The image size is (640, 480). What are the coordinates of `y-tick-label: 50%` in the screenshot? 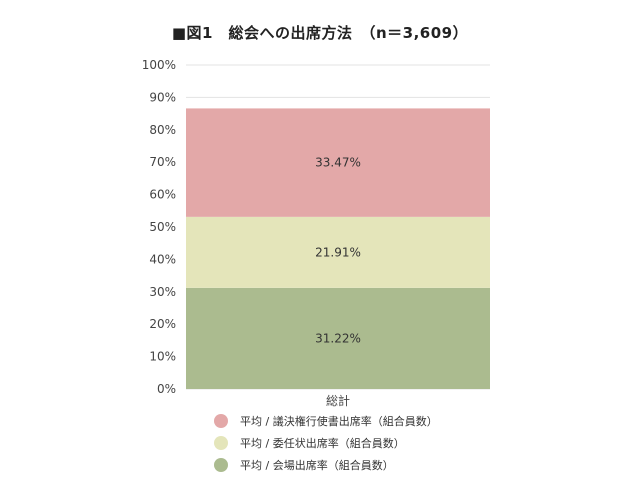 It's located at (162, 227).